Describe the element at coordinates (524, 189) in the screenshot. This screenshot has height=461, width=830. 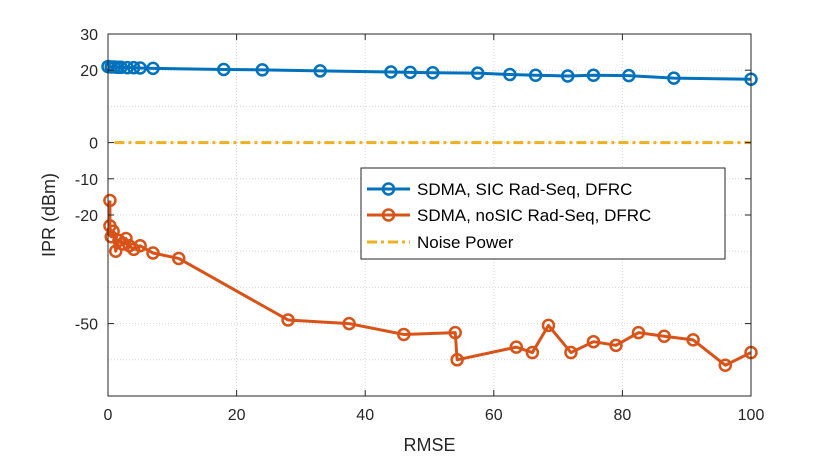
I see `legend-label-sic: SDMA, SIC Rad-Seq, DFRC` at that location.